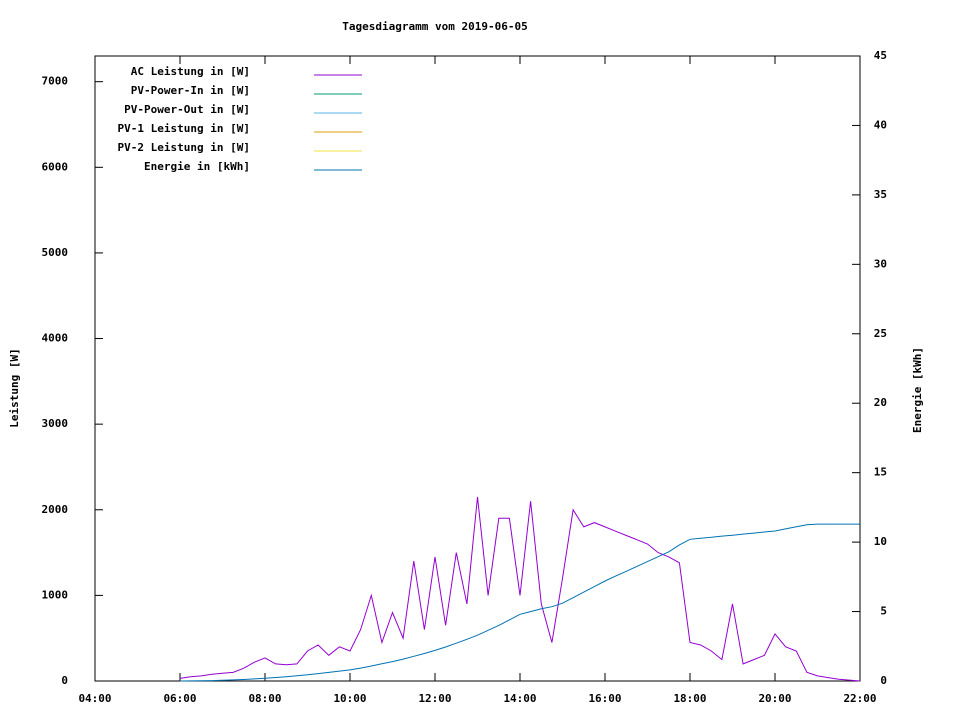 The height and width of the screenshot is (720, 960). I want to click on x-tick-label: 08:00, so click(264, 698).